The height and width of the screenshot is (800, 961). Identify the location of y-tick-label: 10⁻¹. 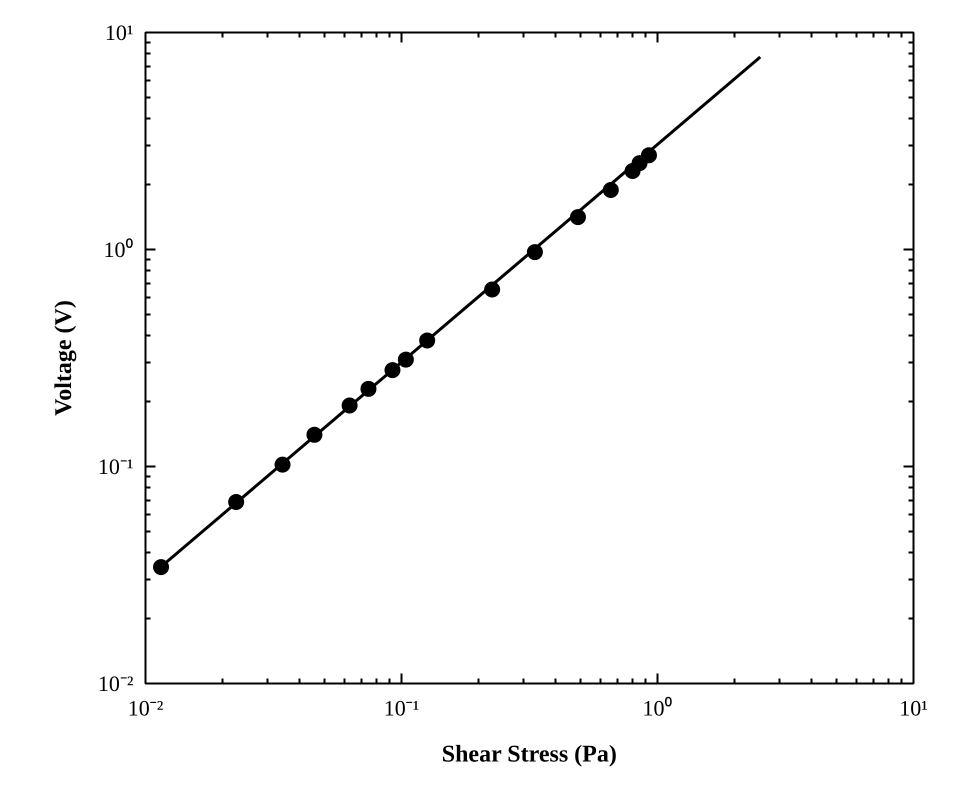
(116, 466).